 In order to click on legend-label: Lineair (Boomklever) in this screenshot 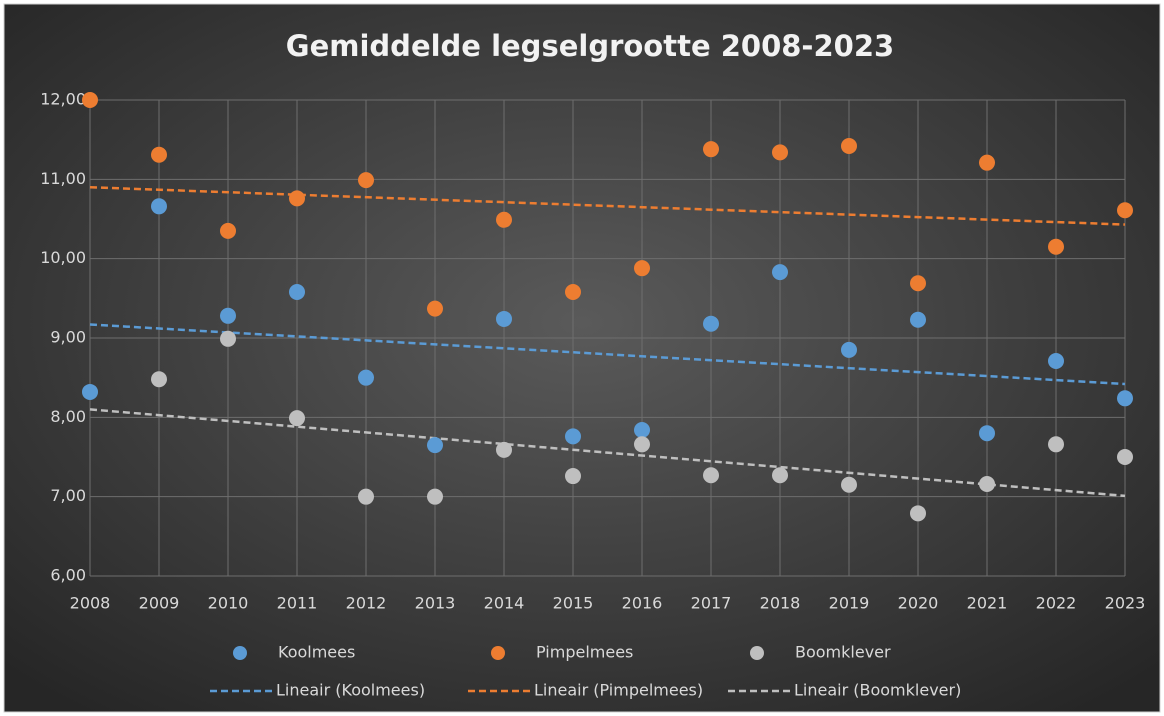, I will do `click(877, 690)`.